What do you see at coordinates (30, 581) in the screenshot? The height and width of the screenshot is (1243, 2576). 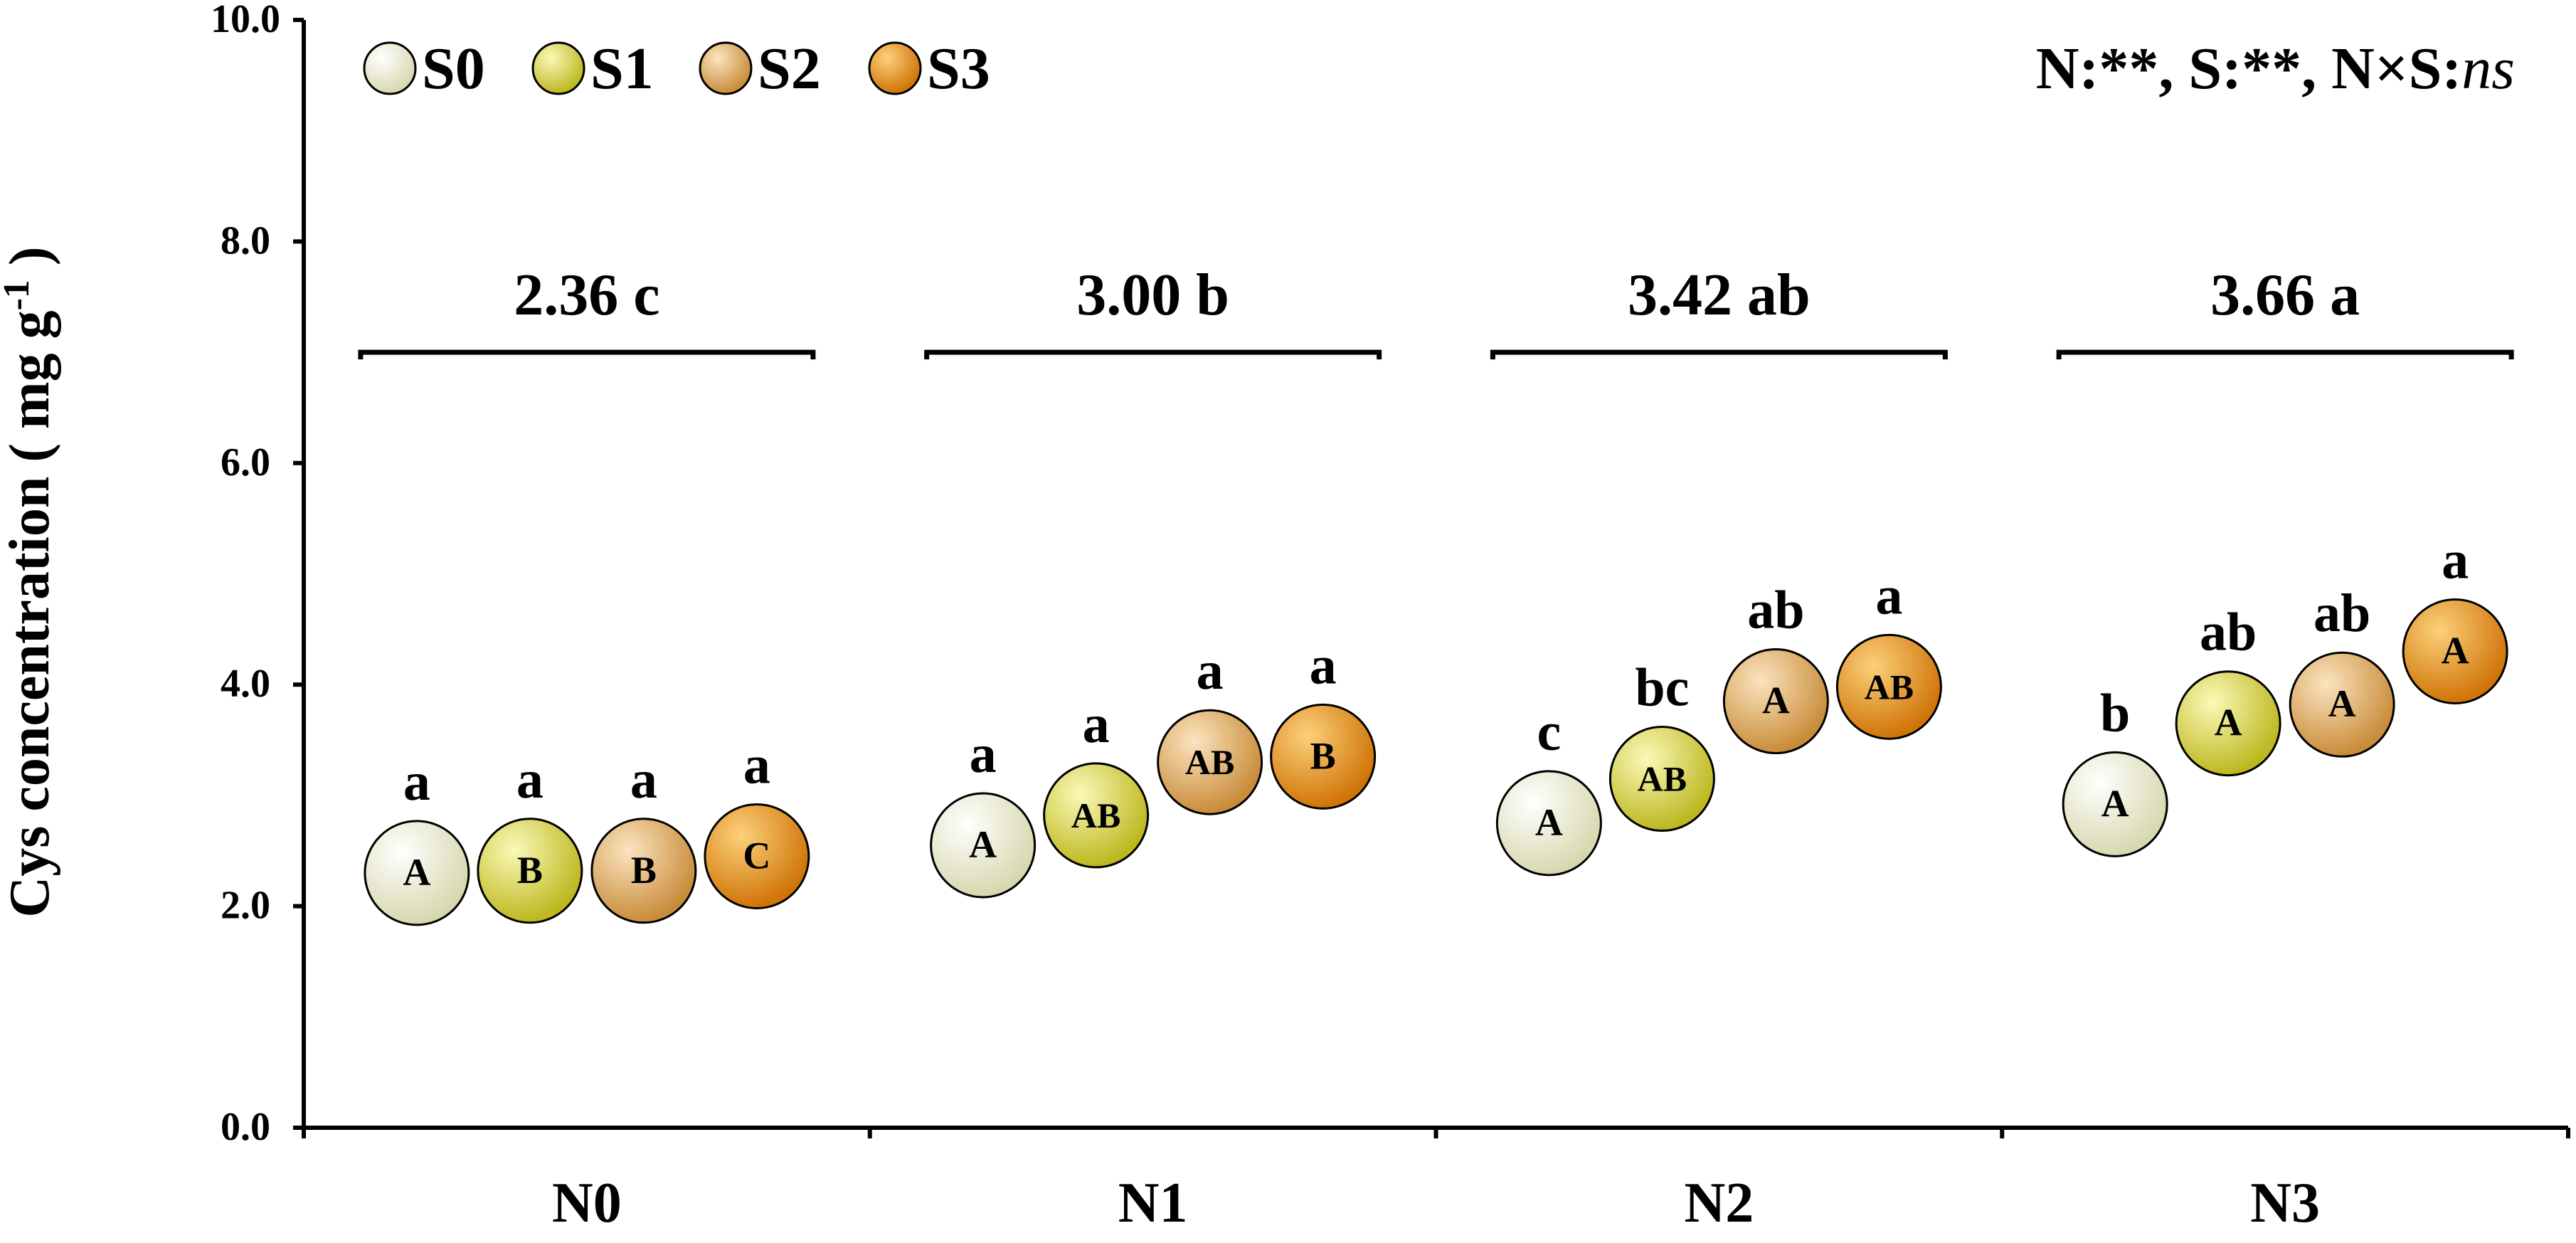 I see `y-axis-label: Cys concentration ( mg g-1 )` at bounding box center [30, 581].